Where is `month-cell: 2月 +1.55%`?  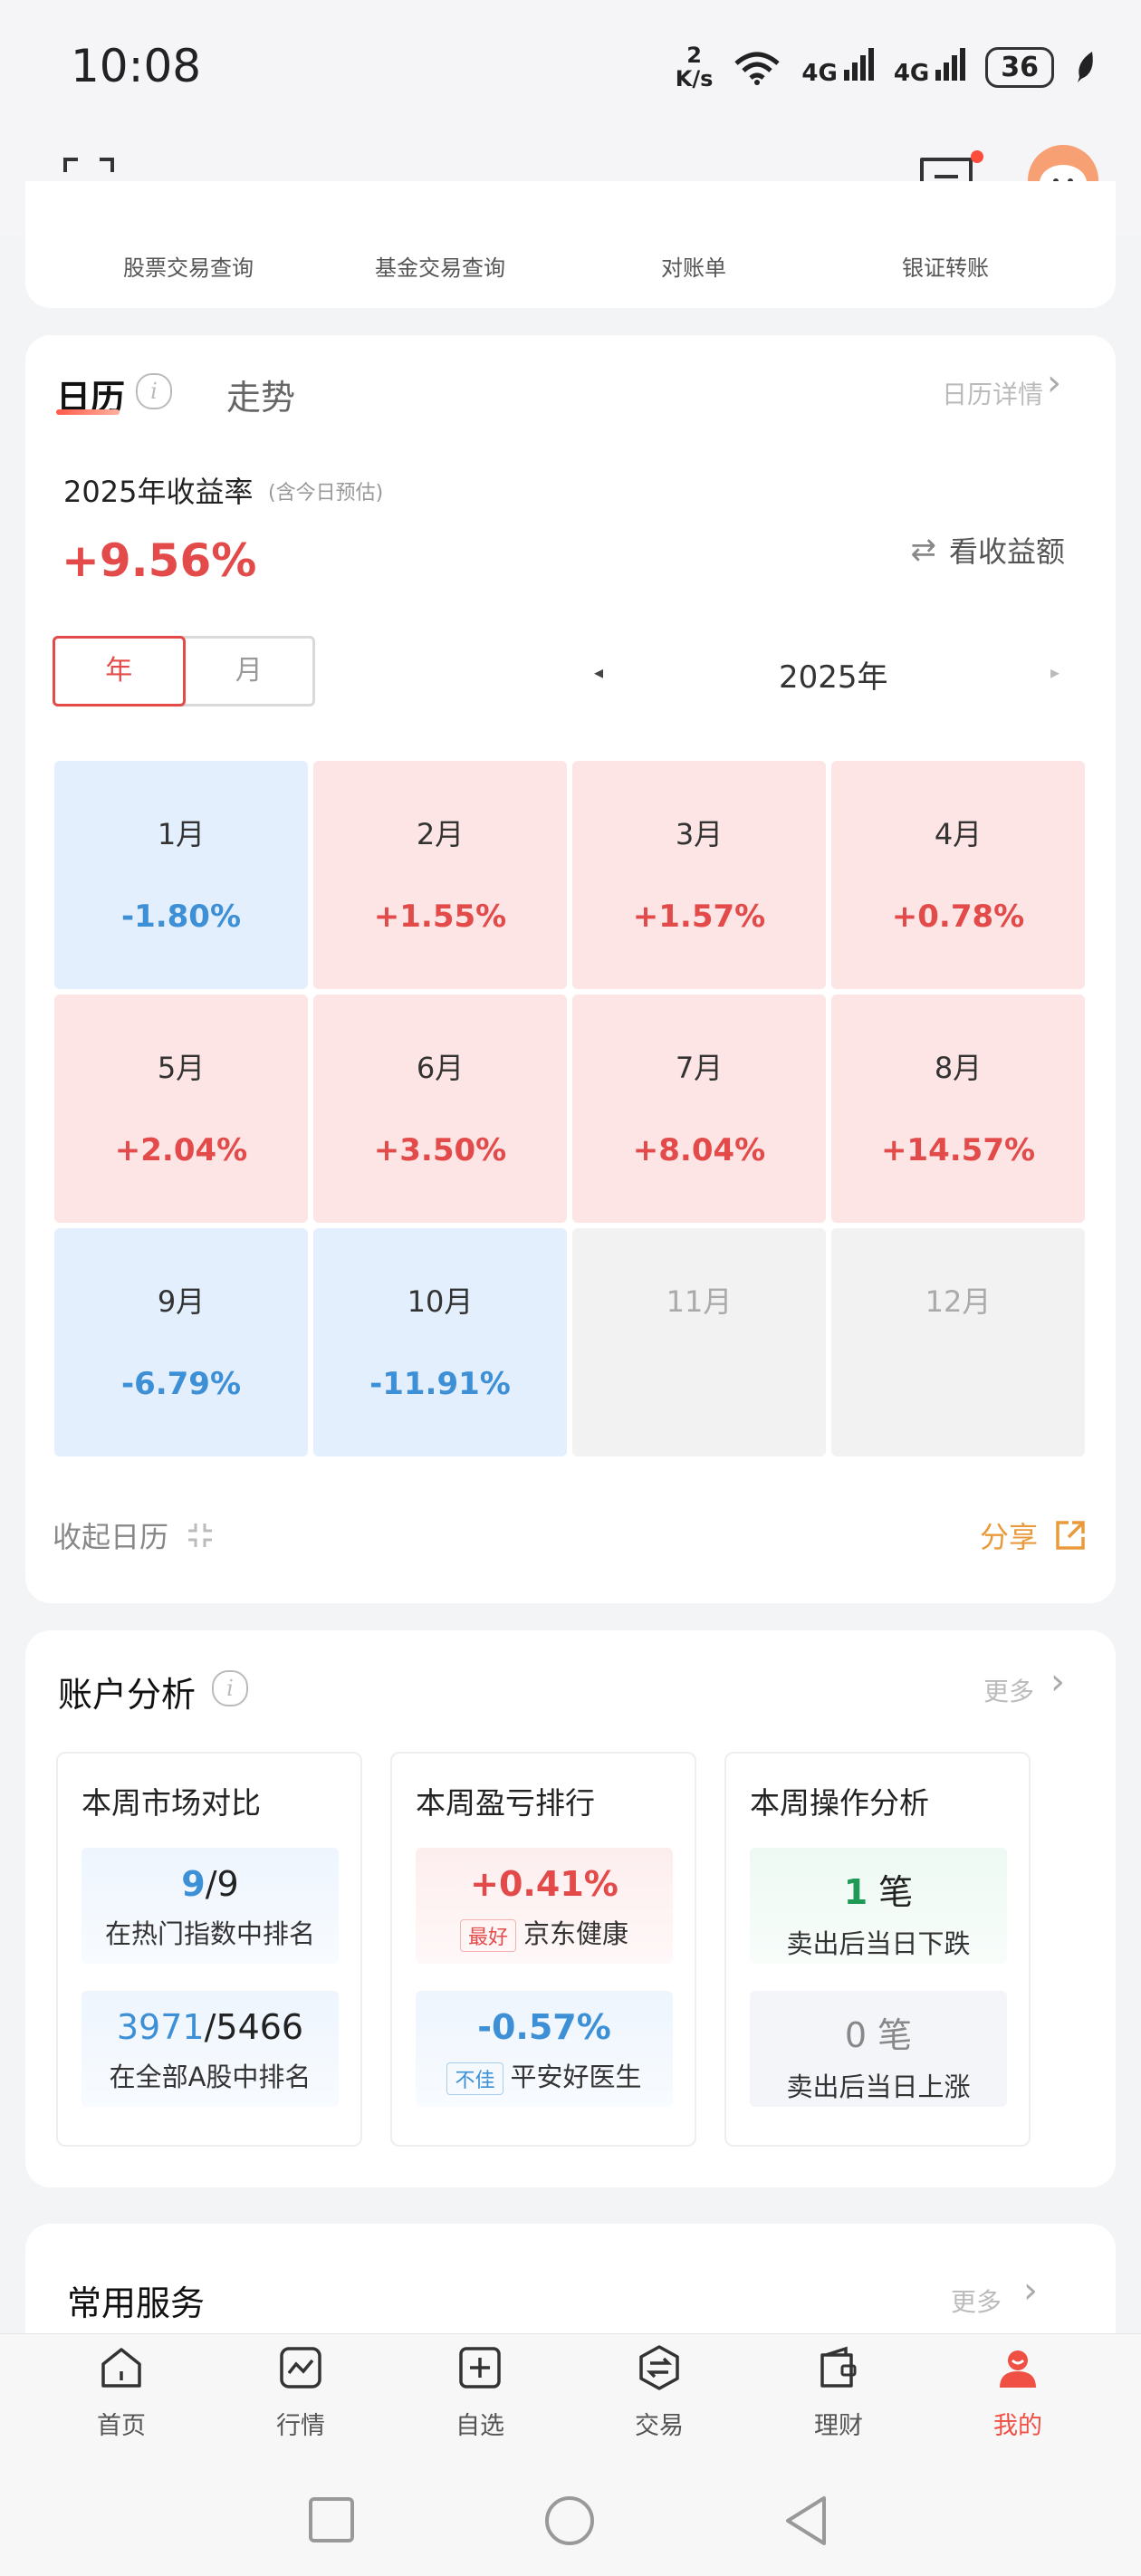
month-cell: 2月 +1.55% is located at coordinates (440, 875).